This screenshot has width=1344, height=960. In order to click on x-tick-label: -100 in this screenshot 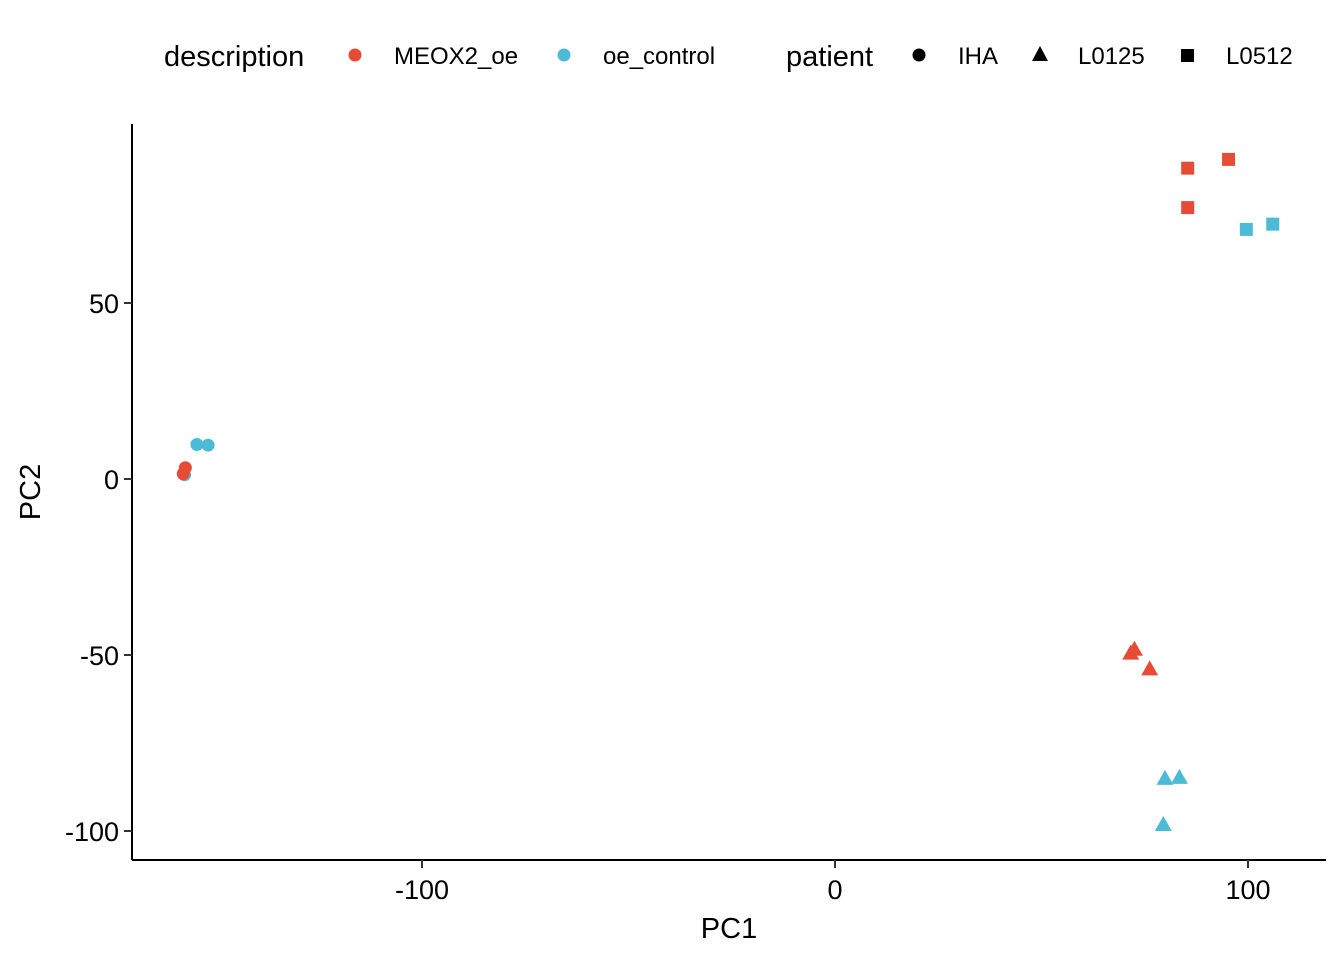, I will do `click(422, 890)`.